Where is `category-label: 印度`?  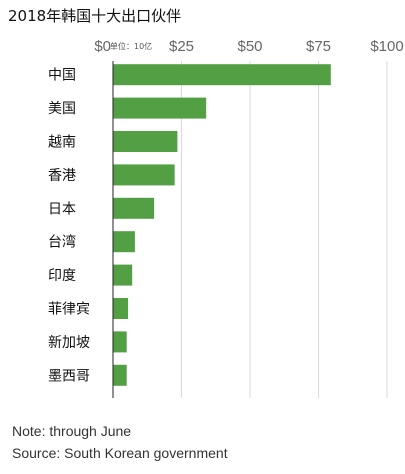 category-label: 印度 is located at coordinates (62, 276).